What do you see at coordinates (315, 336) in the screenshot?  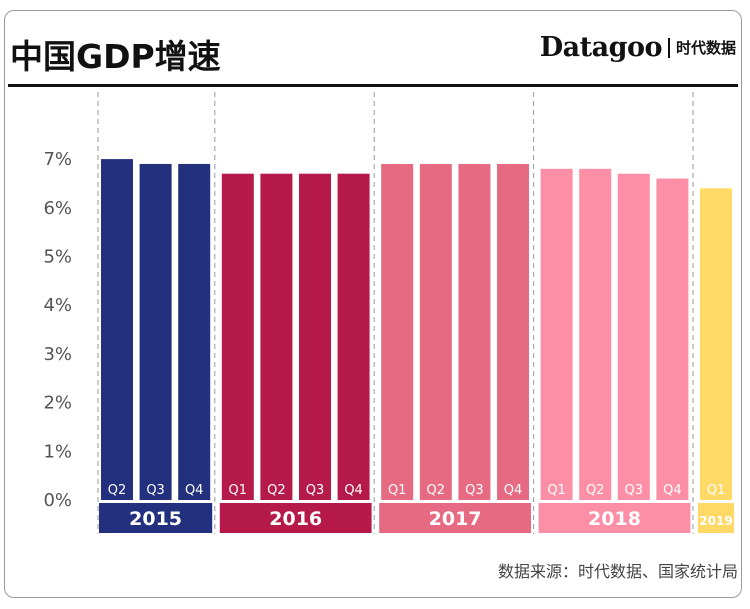 I see `bar-2016-q3` at bounding box center [315, 336].